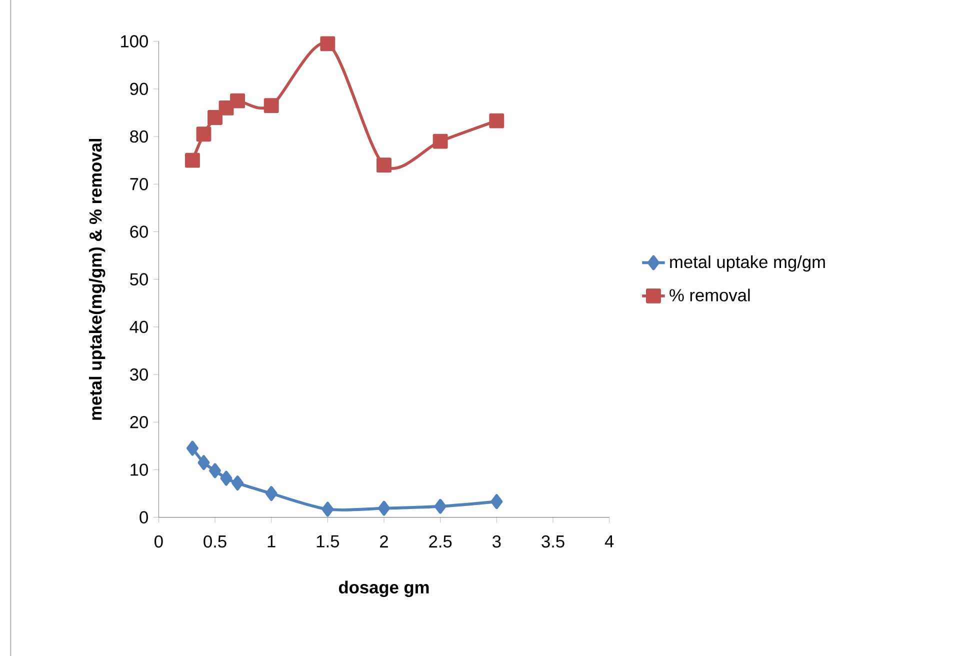 This screenshot has height=656, width=958. Describe the element at coordinates (747, 263) in the screenshot. I see `legend-label: metal uptake mg/gm` at that location.